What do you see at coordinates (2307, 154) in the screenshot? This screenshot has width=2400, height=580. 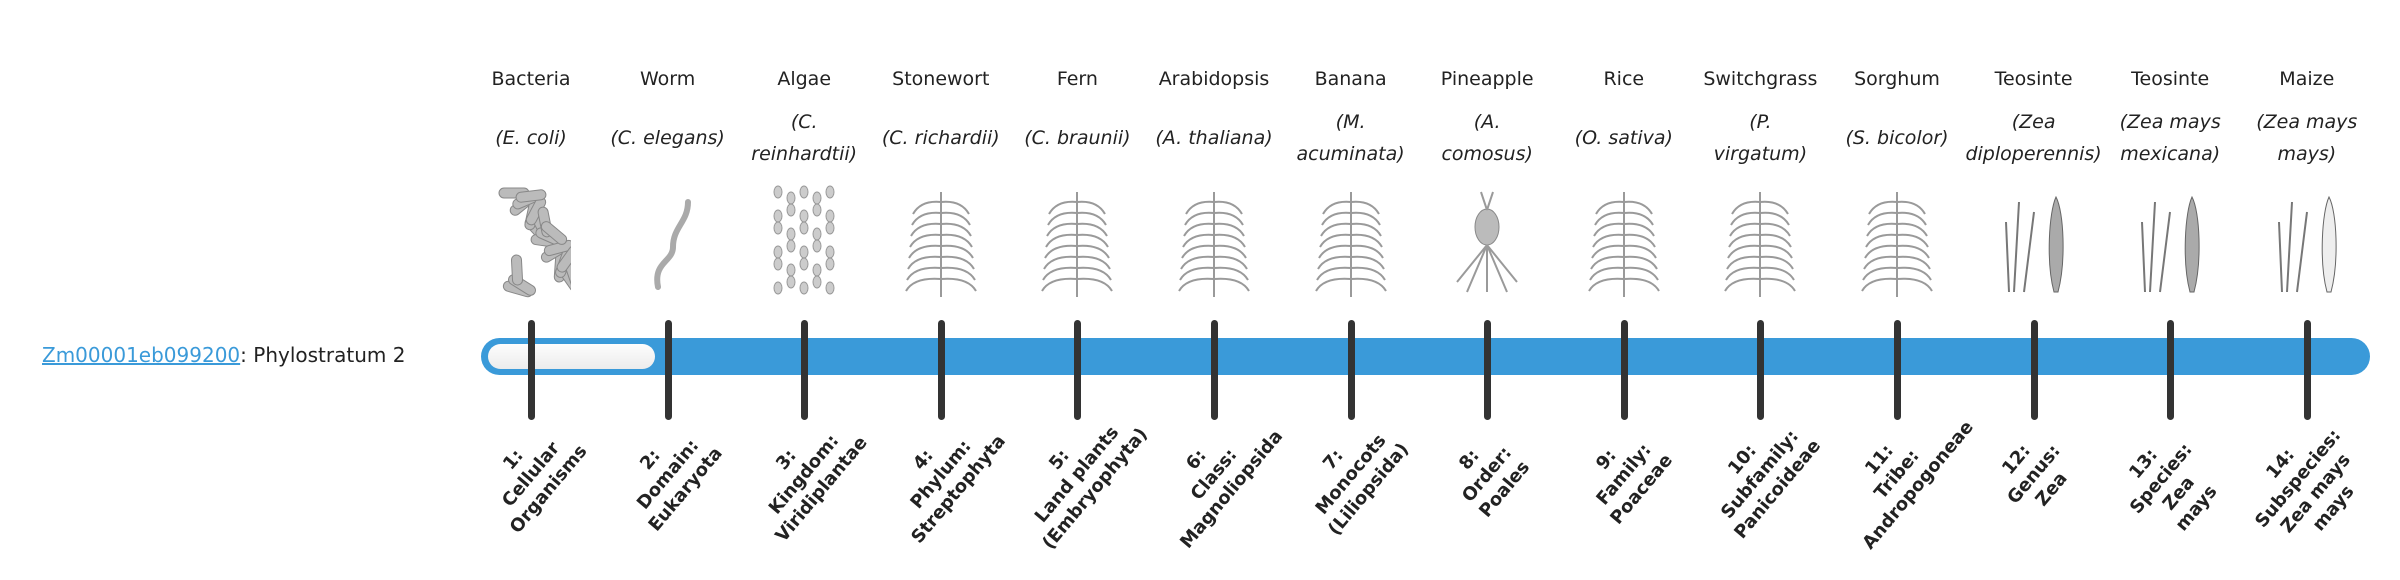 I see `species-line: mays)` at bounding box center [2307, 154].